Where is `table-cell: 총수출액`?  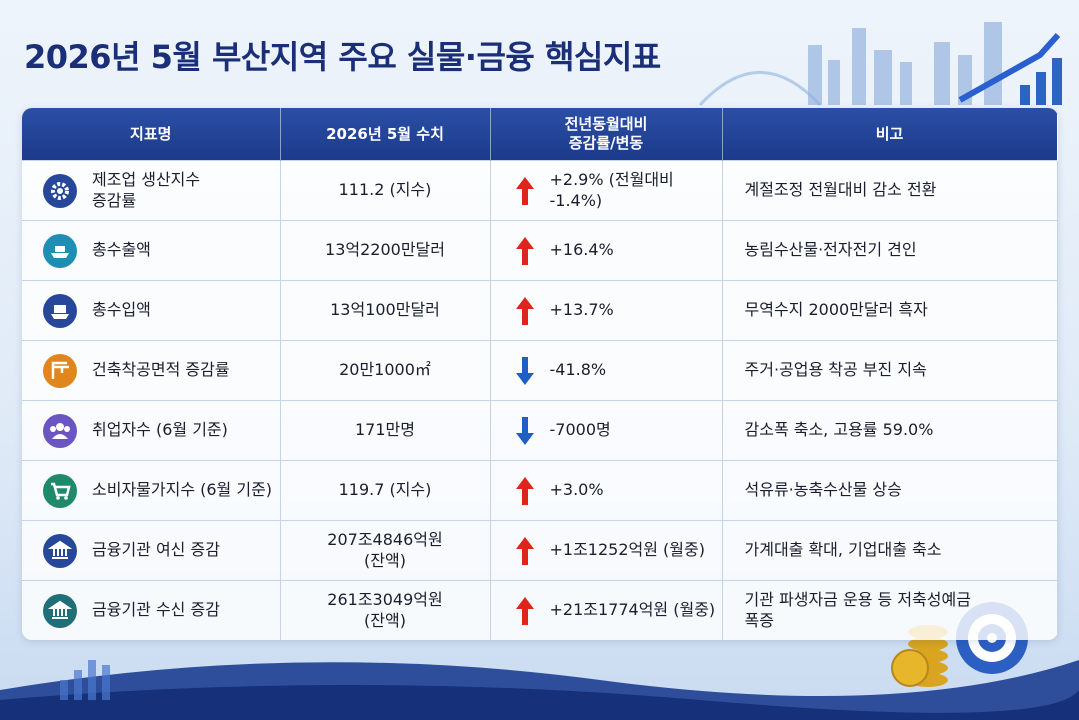
table-cell: 총수출액 is located at coordinates (151, 250).